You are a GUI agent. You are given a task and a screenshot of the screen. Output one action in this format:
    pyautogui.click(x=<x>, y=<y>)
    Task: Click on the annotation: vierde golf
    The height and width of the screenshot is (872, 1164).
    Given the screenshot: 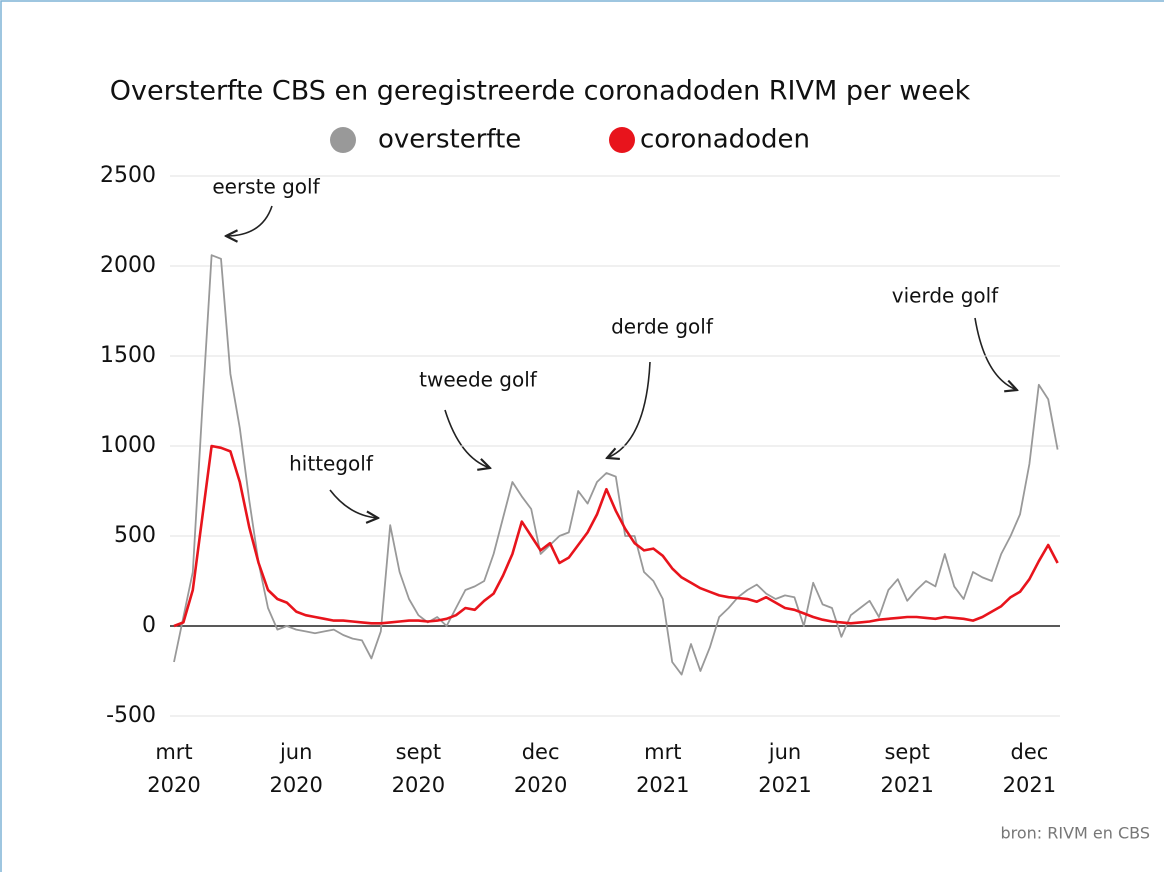 What is the action you would take?
    pyautogui.click(x=945, y=296)
    